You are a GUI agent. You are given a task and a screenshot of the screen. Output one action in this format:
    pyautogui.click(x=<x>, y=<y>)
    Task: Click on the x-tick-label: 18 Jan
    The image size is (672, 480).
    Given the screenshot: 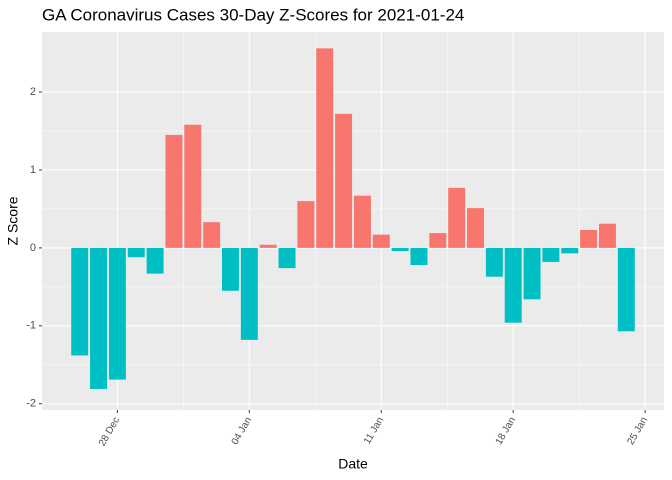 What is the action you would take?
    pyautogui.click(x=506, y=431)
    